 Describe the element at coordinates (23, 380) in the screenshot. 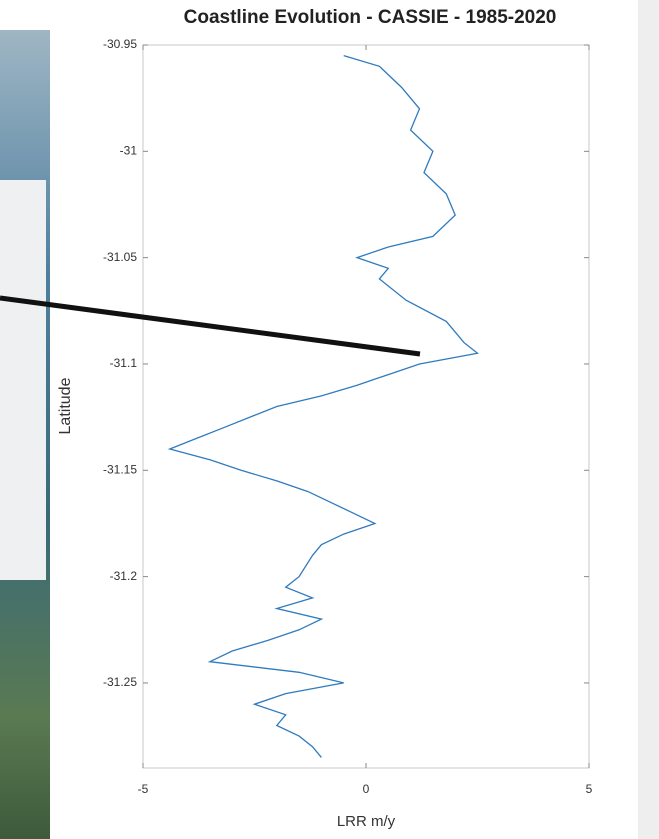

I see `side-panel` at that location.